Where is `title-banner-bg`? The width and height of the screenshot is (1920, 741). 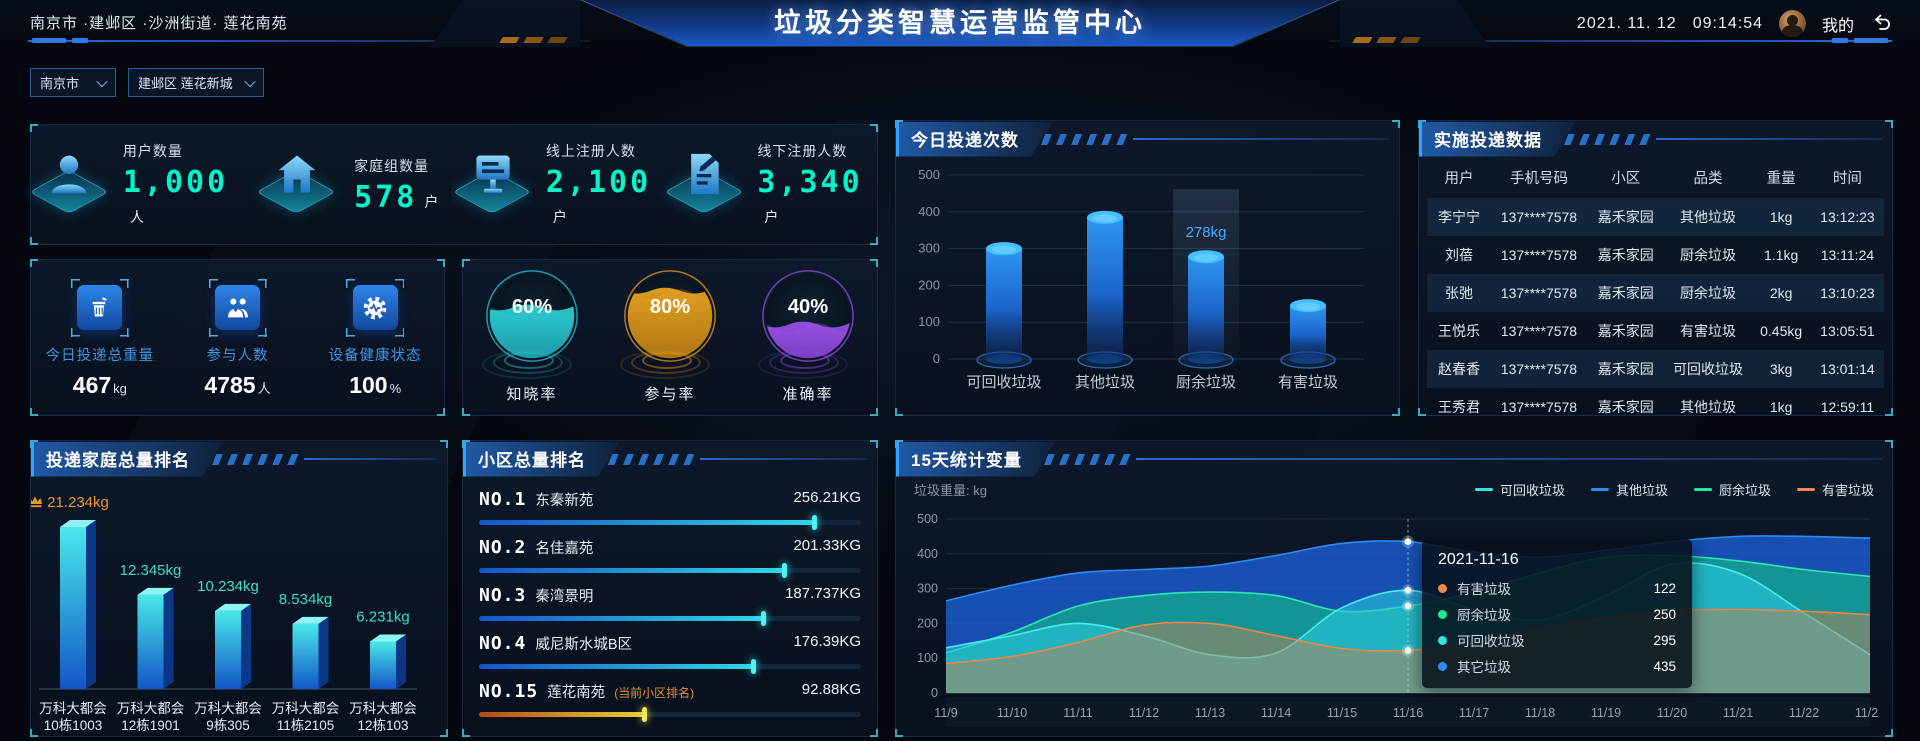 title-banner-bg is located at coordinates (960, 23).